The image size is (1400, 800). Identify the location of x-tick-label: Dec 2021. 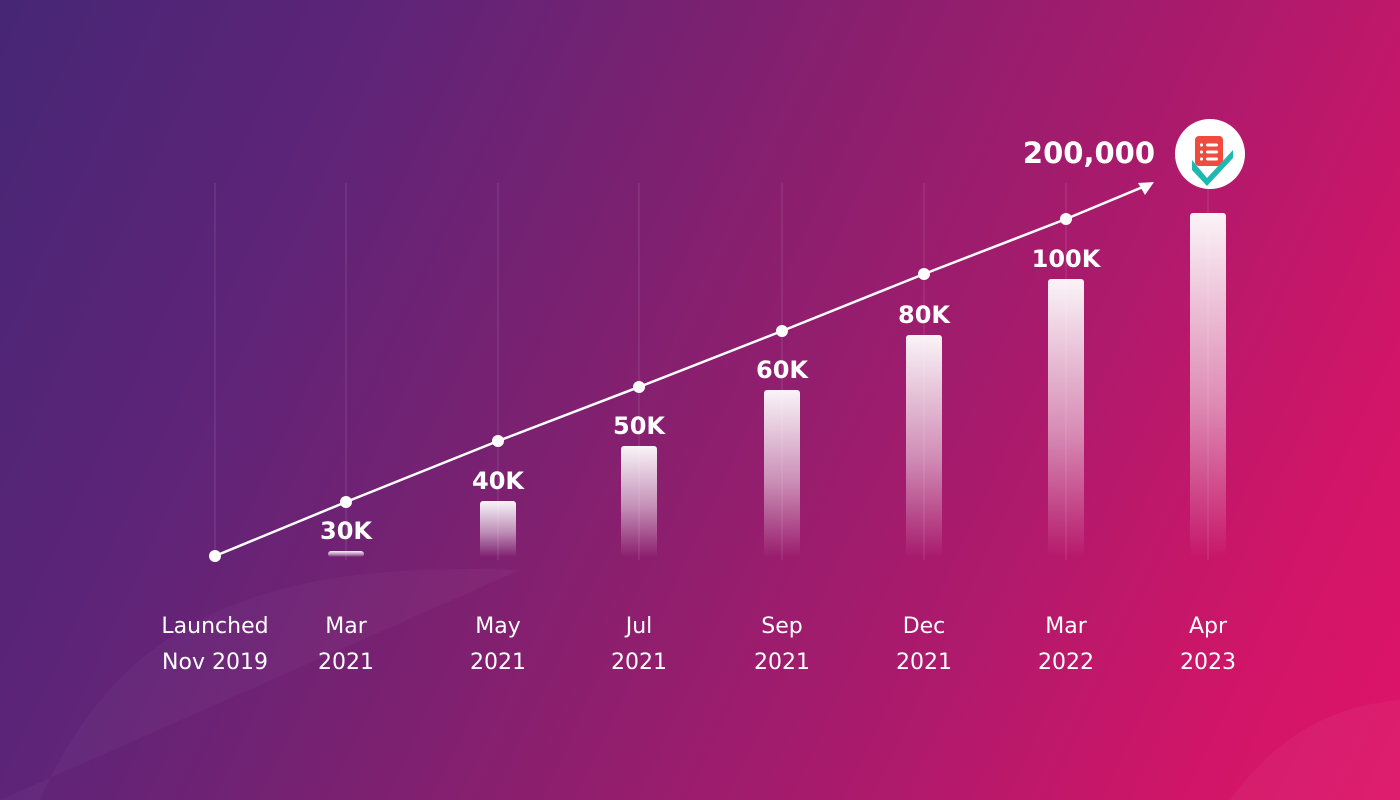
(924, 644).